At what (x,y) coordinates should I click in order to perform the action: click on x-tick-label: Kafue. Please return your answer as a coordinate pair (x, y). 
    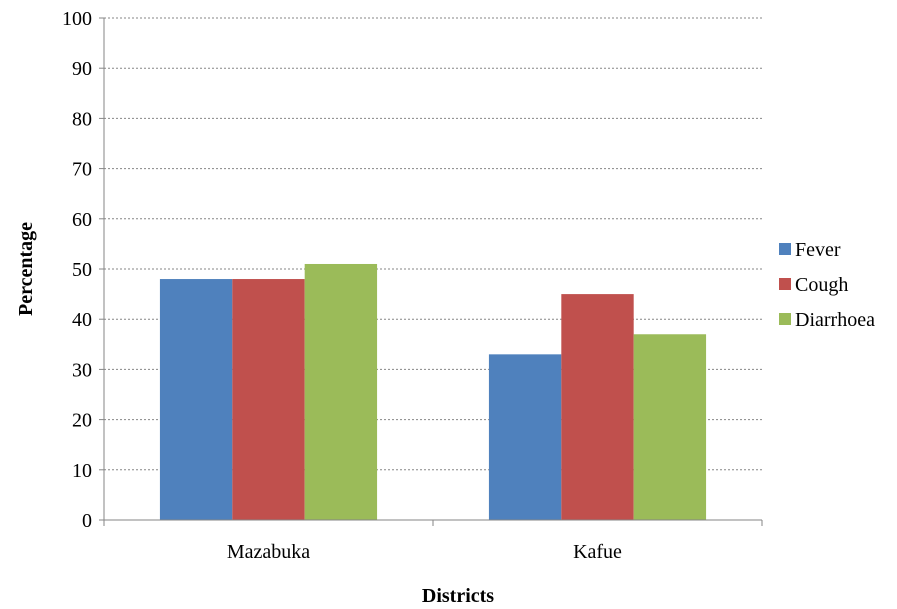
    Looking at the image, I should click on (597, 552).